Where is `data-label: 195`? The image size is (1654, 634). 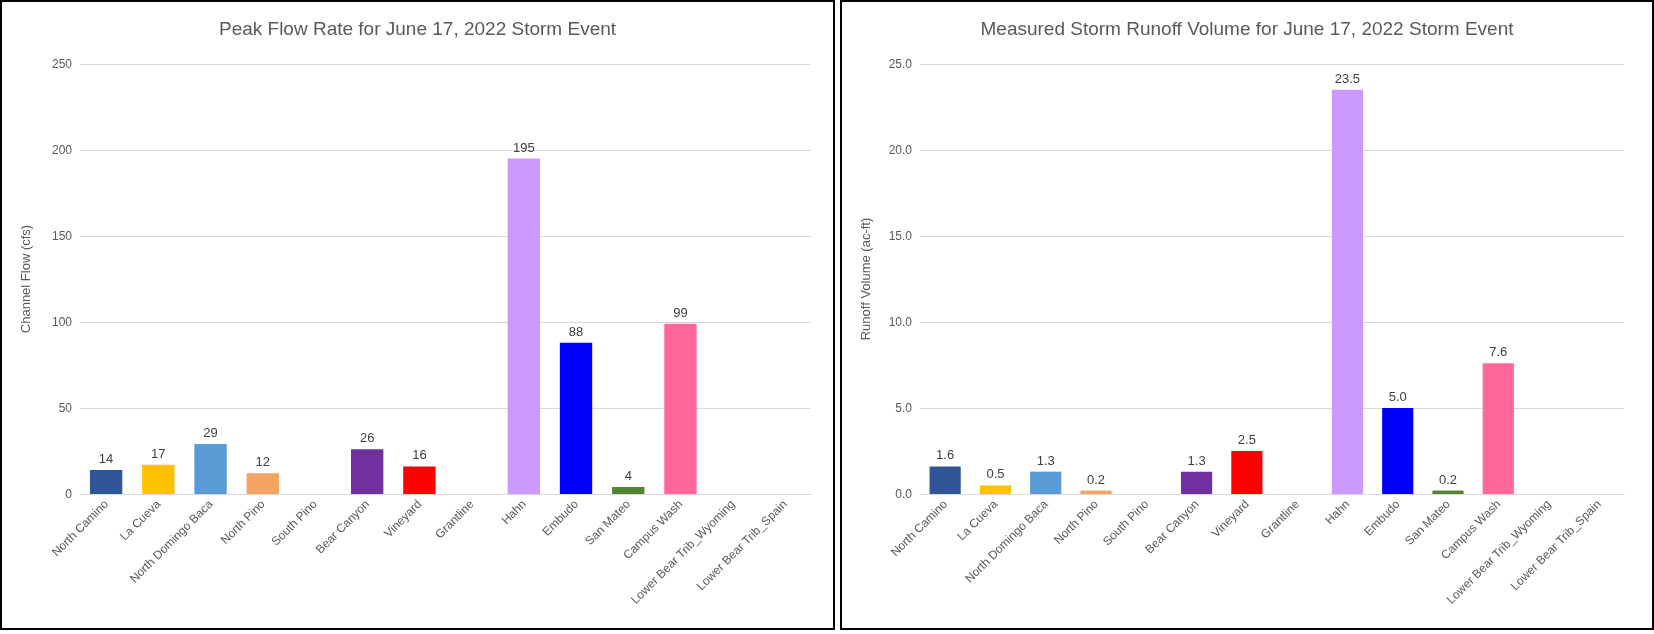 data-label: 195 is located at coordinates (523, 147).